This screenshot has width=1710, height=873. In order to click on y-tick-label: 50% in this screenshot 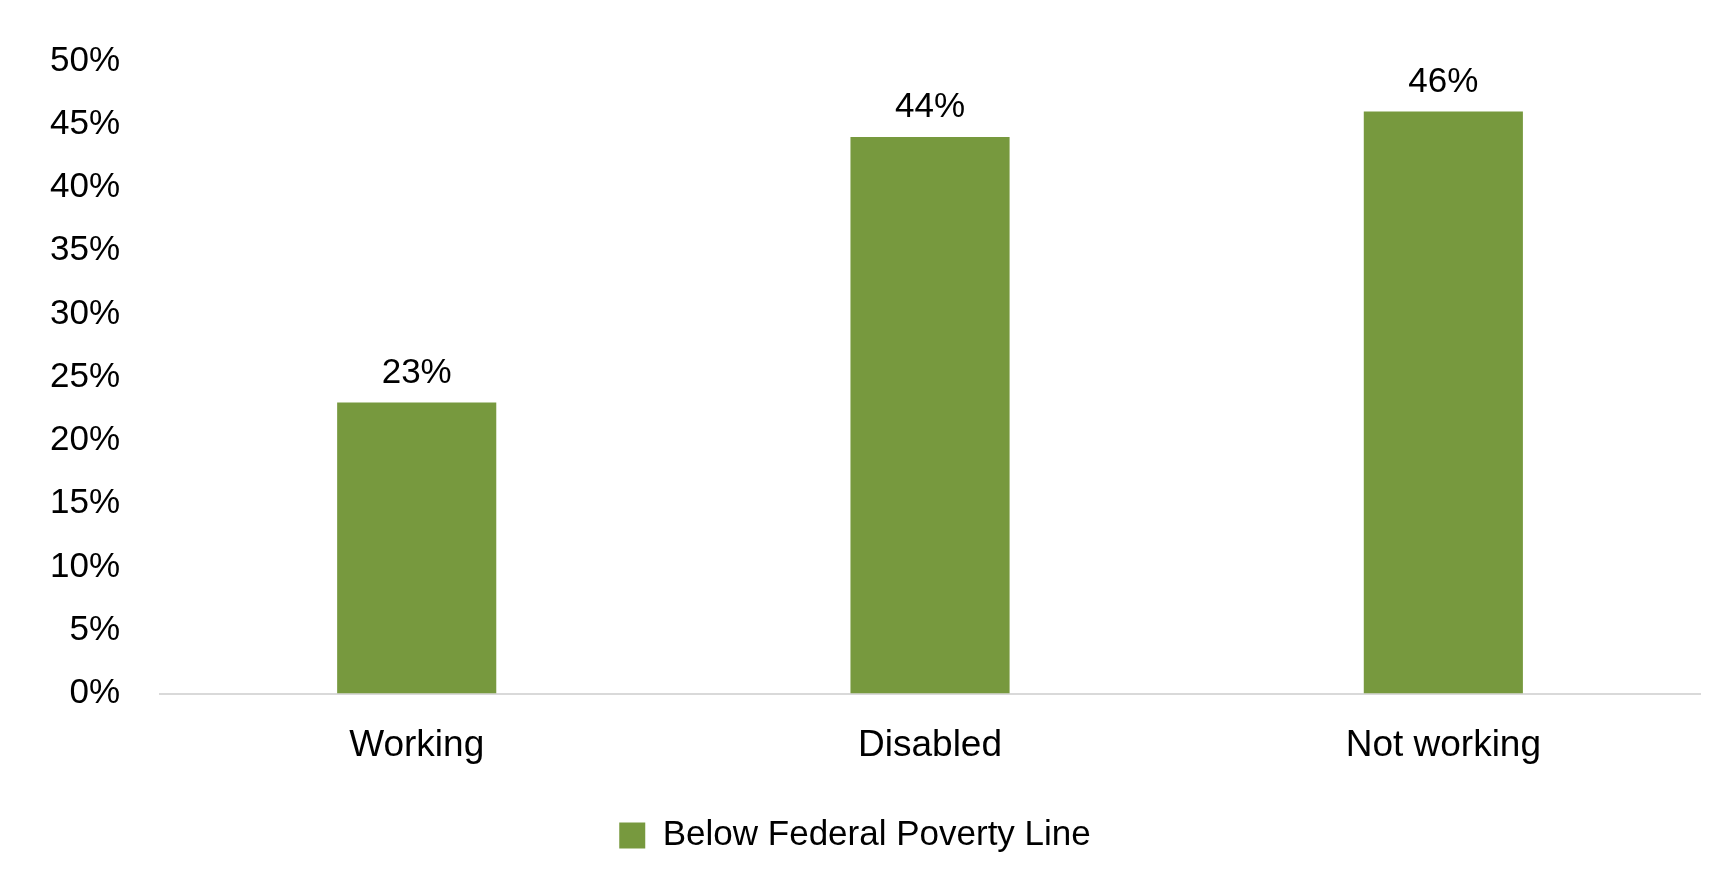, I will do `click(85, 58)`.